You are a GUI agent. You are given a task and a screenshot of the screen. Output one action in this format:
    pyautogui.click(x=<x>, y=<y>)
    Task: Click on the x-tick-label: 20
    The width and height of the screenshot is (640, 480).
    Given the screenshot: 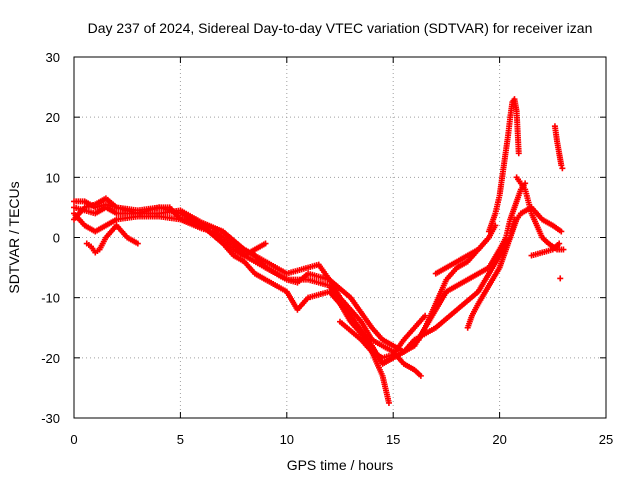 What is the action you would take?
    pyautogui.click(x=499, y=439)
    